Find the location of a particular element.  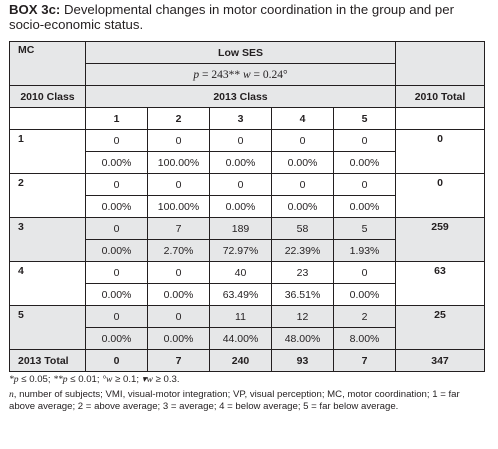

percent-cell: 48.00% is located at coordinates (302, 338).